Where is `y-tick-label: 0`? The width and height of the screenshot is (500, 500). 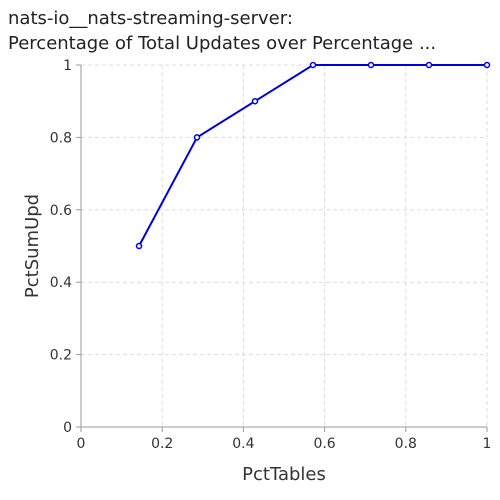 y-tick-label: 0 is located at coordinates (67, 428).